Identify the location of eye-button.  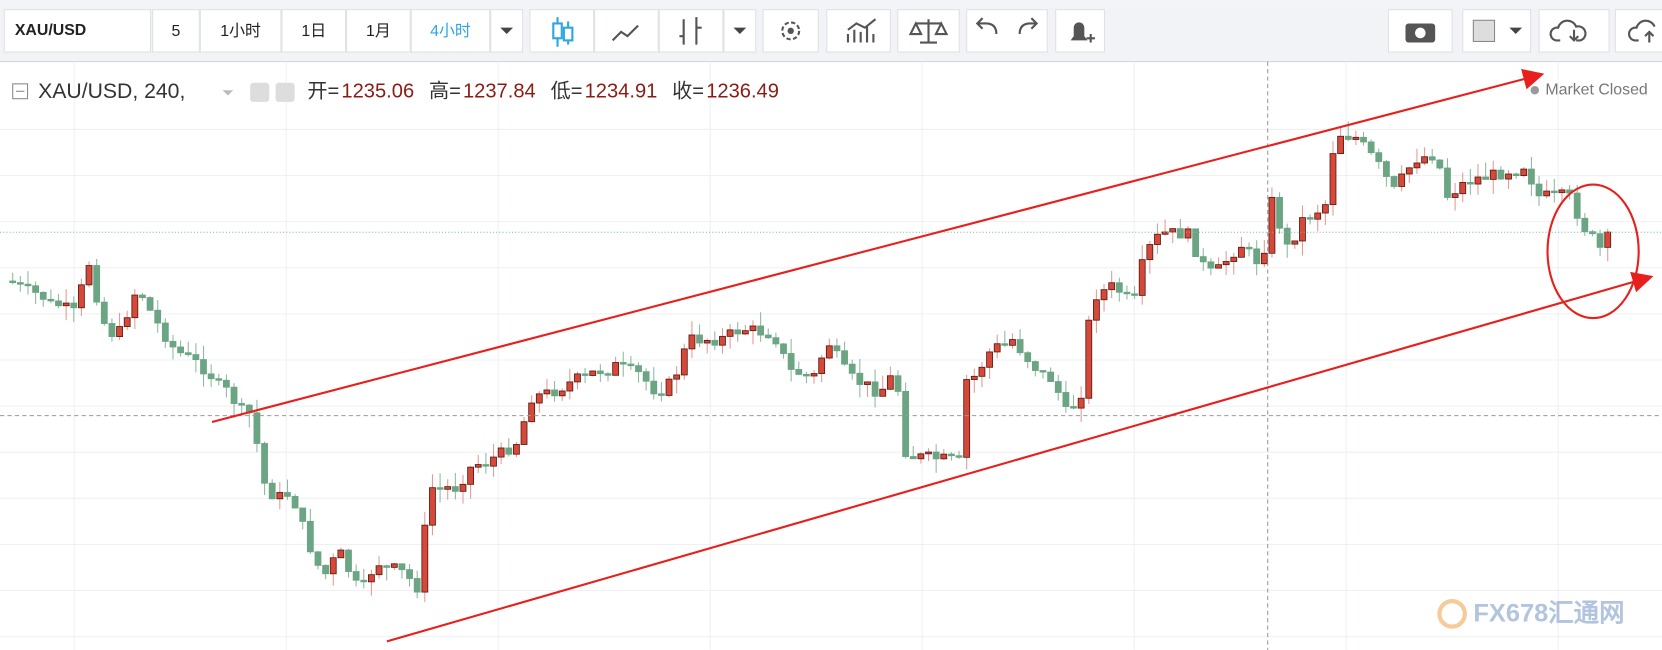
(260, 92).